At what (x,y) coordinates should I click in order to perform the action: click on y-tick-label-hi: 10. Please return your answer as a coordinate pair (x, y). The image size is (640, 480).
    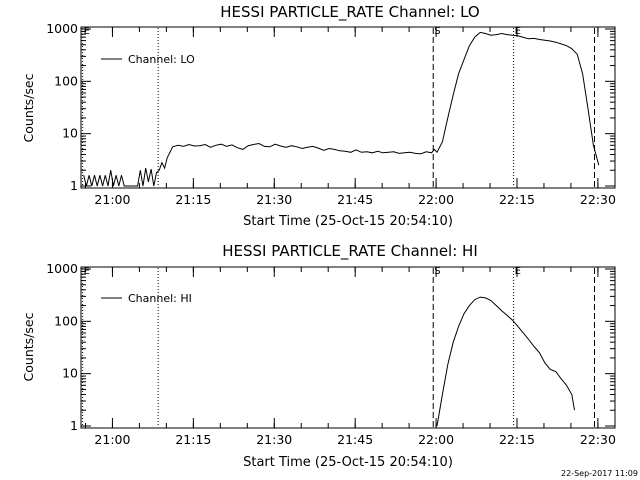
    Looking at the image, I should click on (70, 373).